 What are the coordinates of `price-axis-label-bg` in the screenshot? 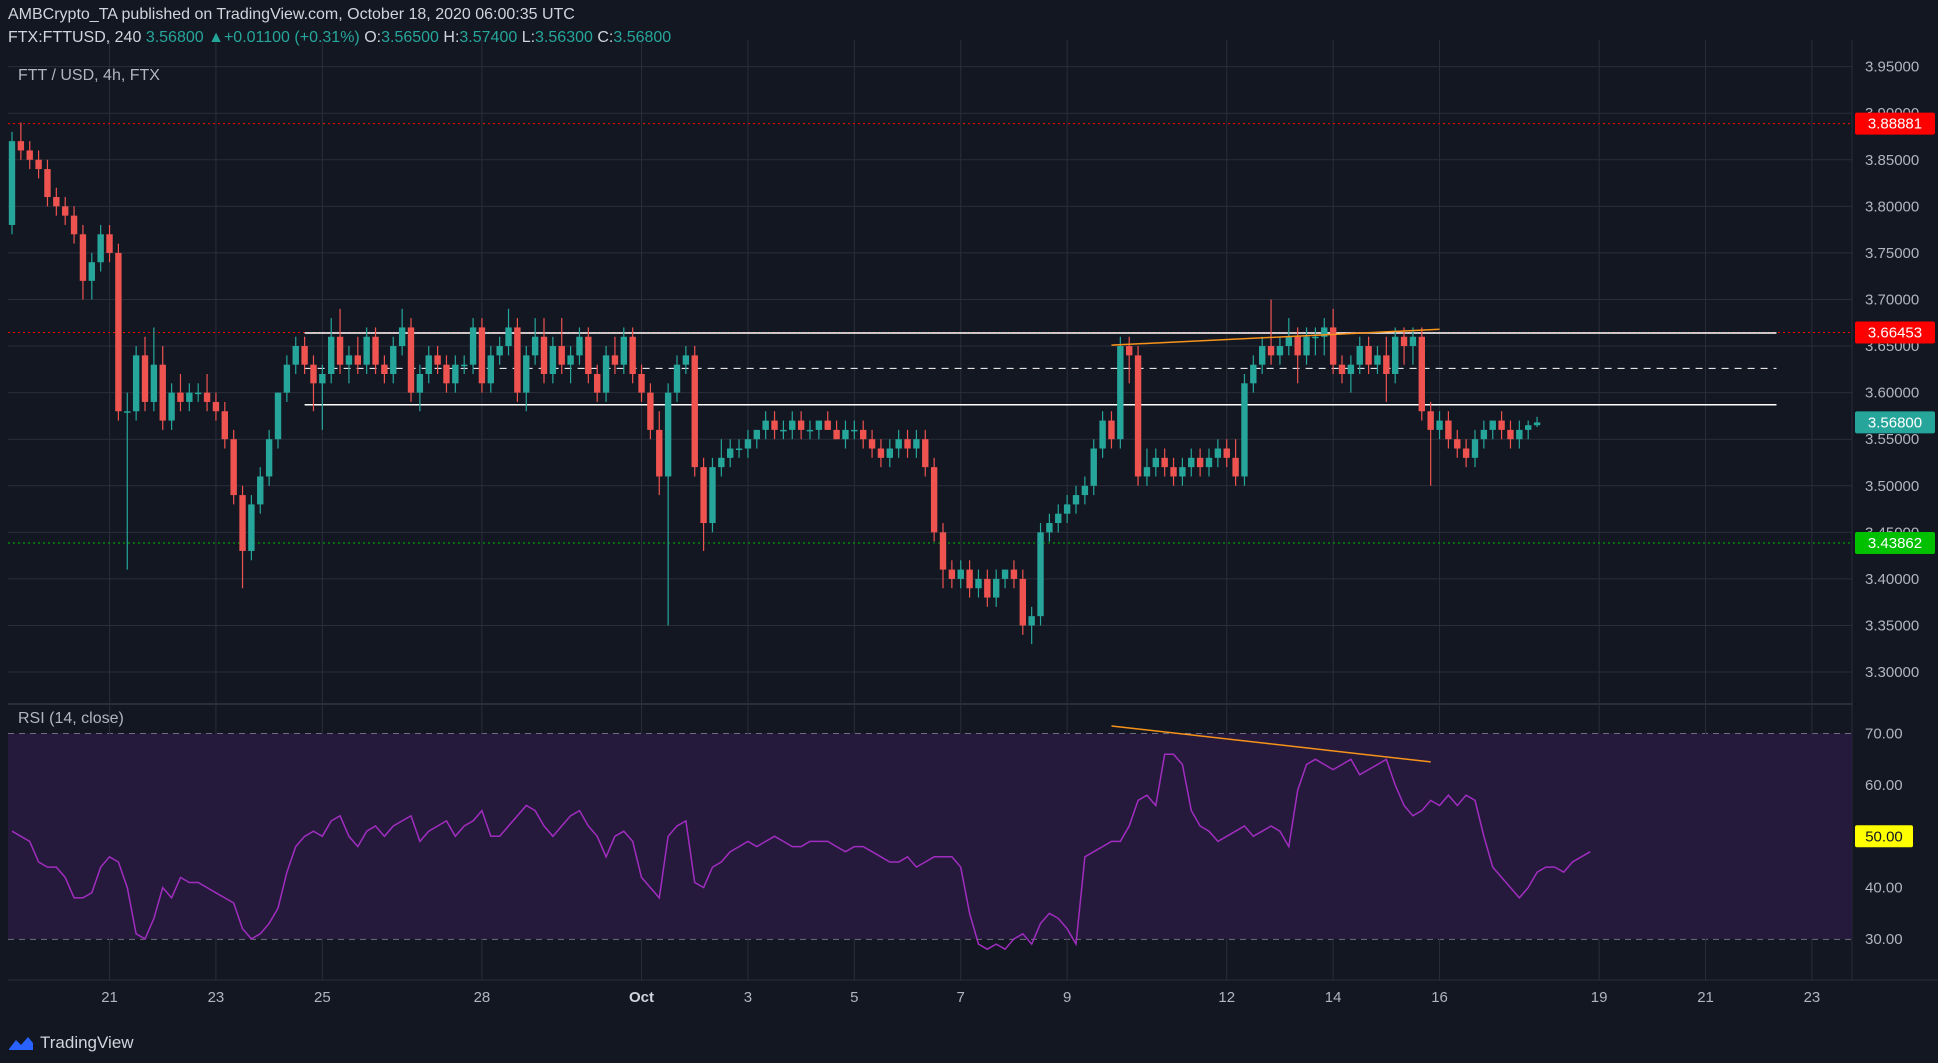 It's located at (1895, 422).